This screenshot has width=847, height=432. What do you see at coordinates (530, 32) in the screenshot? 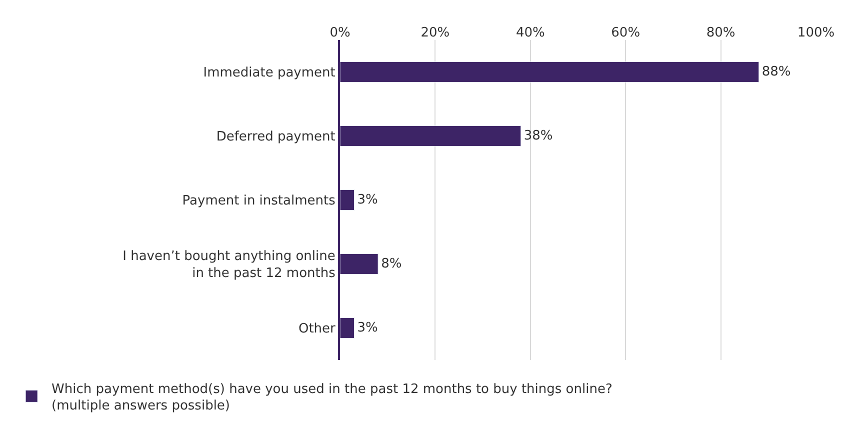
I see `x-tick-label: 40%` at bounding box center [530, 32].